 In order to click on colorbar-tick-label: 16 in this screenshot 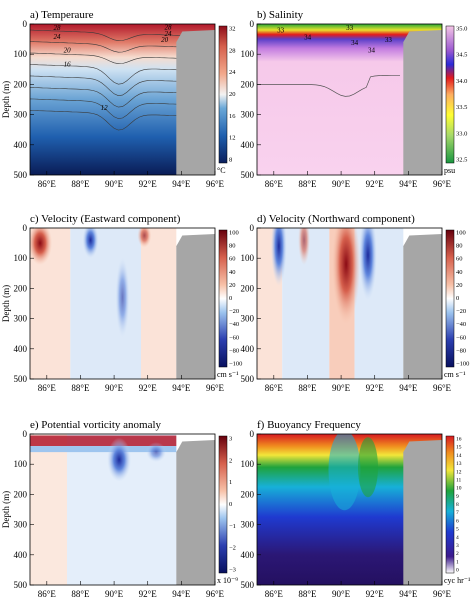, I will do `click(459, 440)`.